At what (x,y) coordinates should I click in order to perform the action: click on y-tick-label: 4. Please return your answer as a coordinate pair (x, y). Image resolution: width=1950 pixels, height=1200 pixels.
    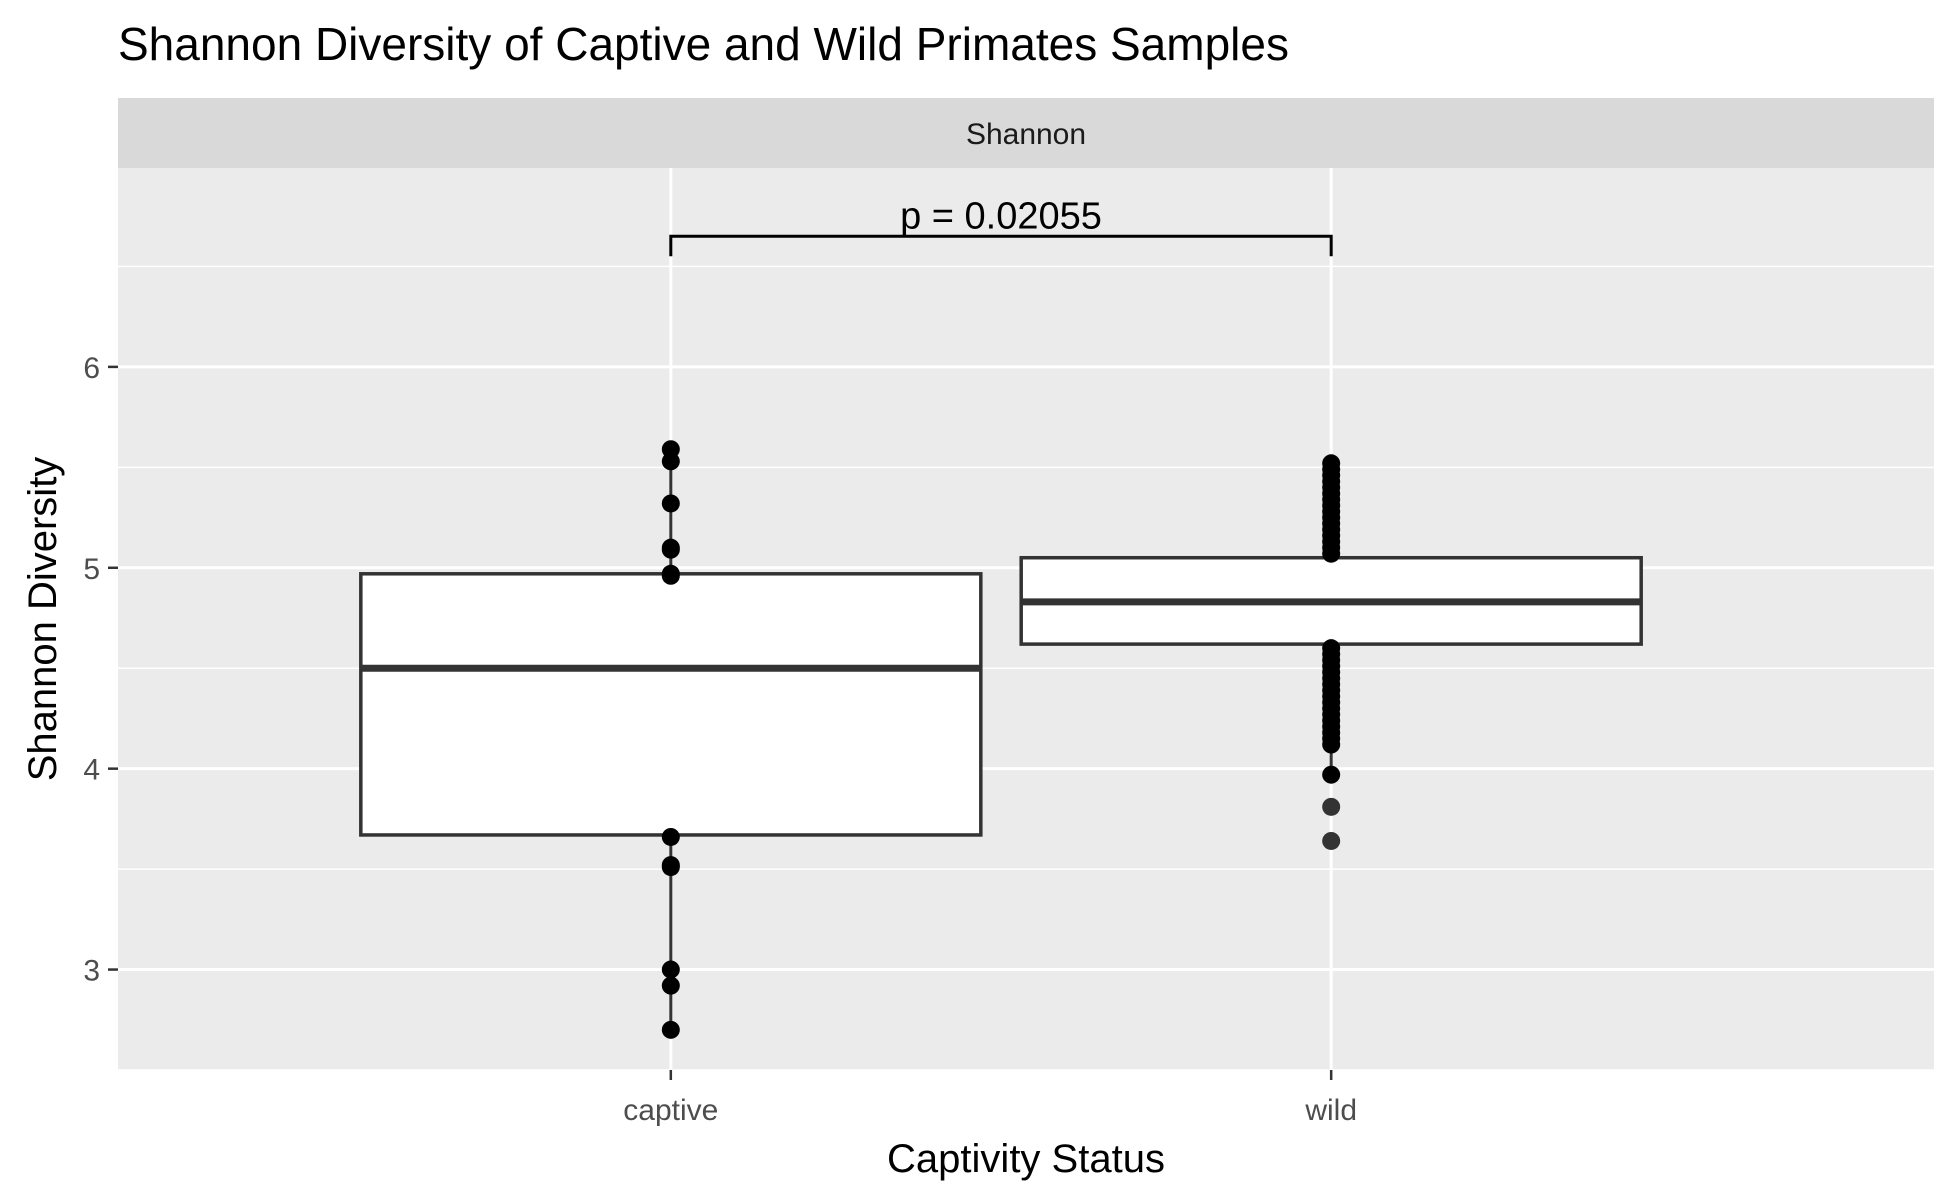
    Looking at the image, I should click on (91, 770).